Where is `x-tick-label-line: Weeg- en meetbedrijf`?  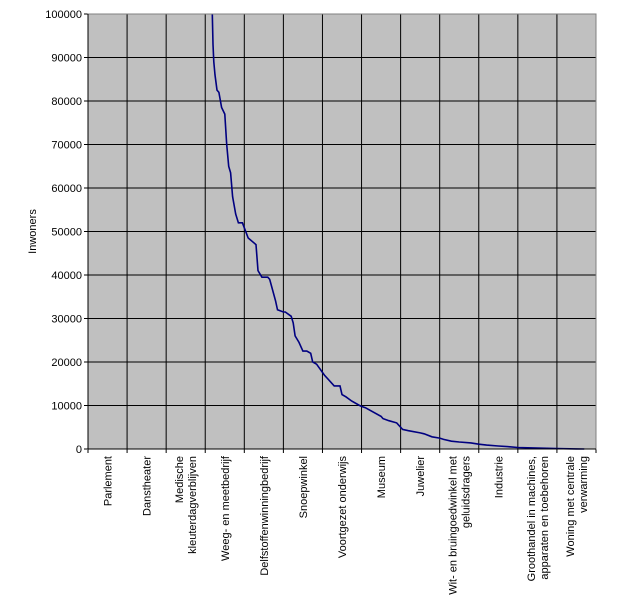
x-tick-label-line: Weeg- en meetbedrijf is located at coordinates (226, 508).